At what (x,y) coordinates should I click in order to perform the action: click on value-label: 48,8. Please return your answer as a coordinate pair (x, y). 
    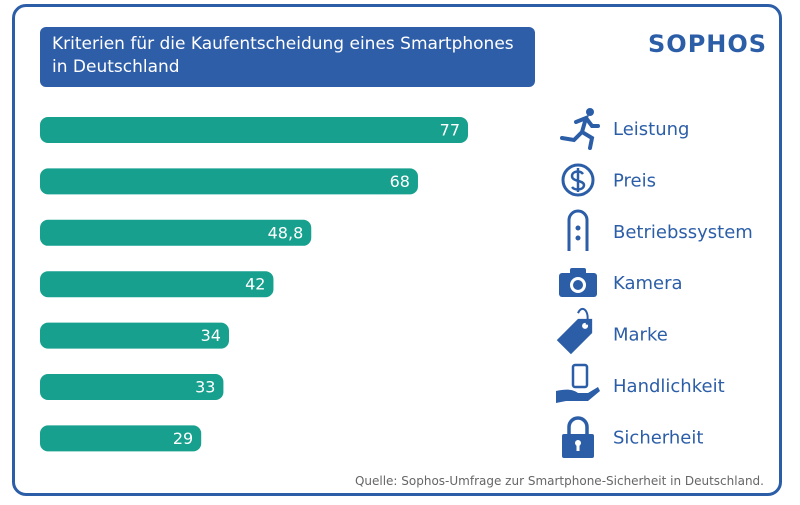
    Looking at the image, I should click on (286, 232).